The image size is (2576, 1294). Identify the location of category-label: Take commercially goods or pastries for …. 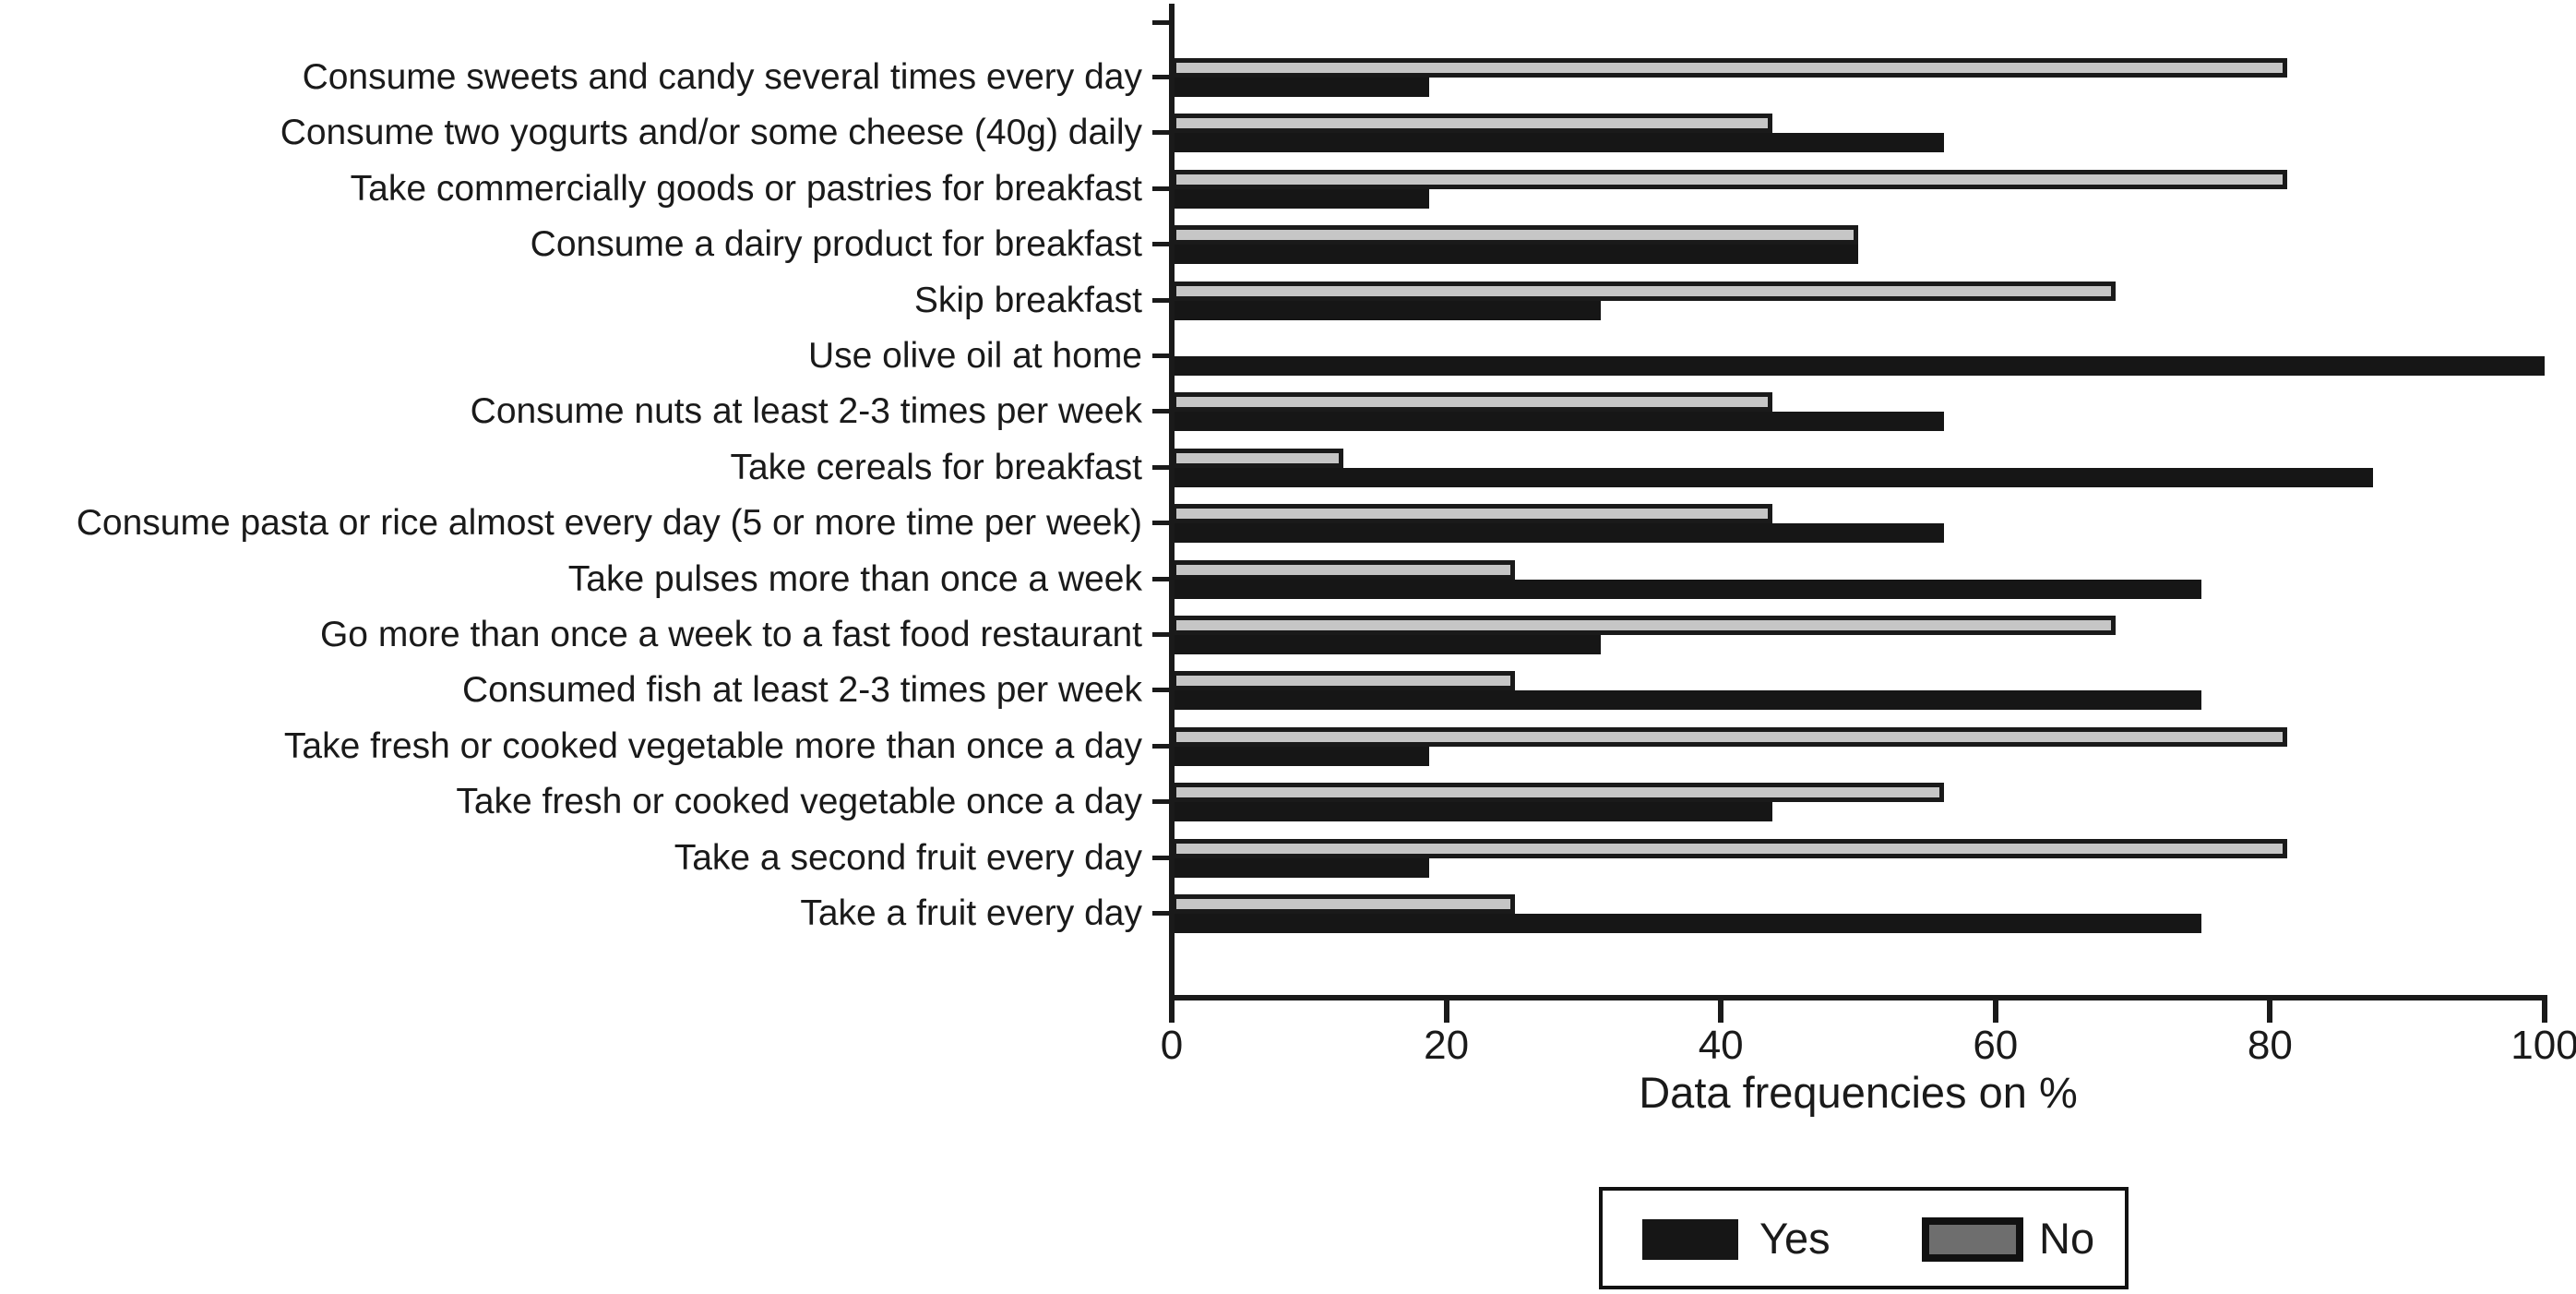
(746, 188).